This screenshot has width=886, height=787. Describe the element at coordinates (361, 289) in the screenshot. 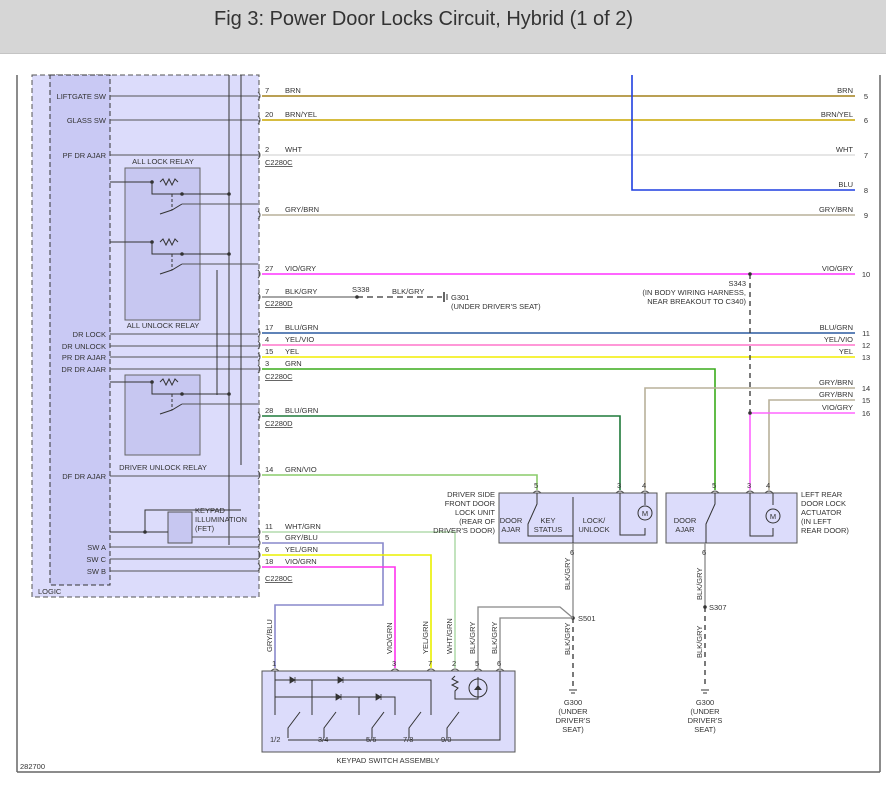

I see `splice-label: S338` at that location.